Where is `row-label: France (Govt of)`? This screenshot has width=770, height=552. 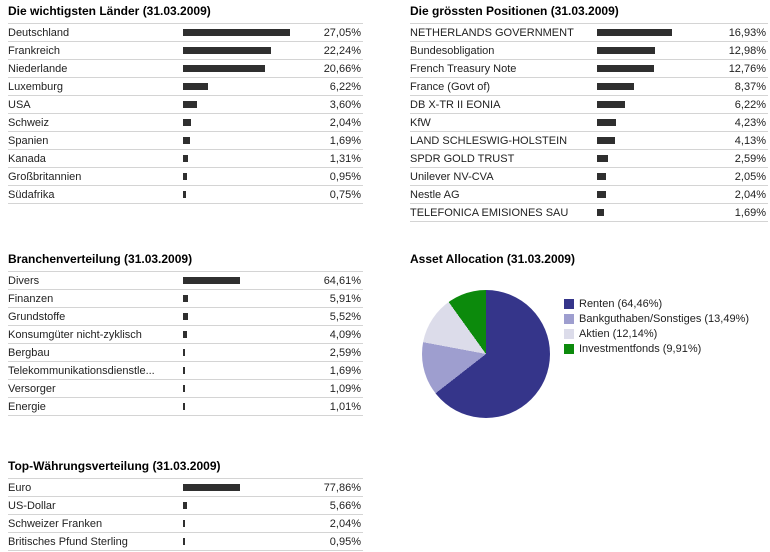
row-label: France (Govt of) is located at coordinates (450, 86).